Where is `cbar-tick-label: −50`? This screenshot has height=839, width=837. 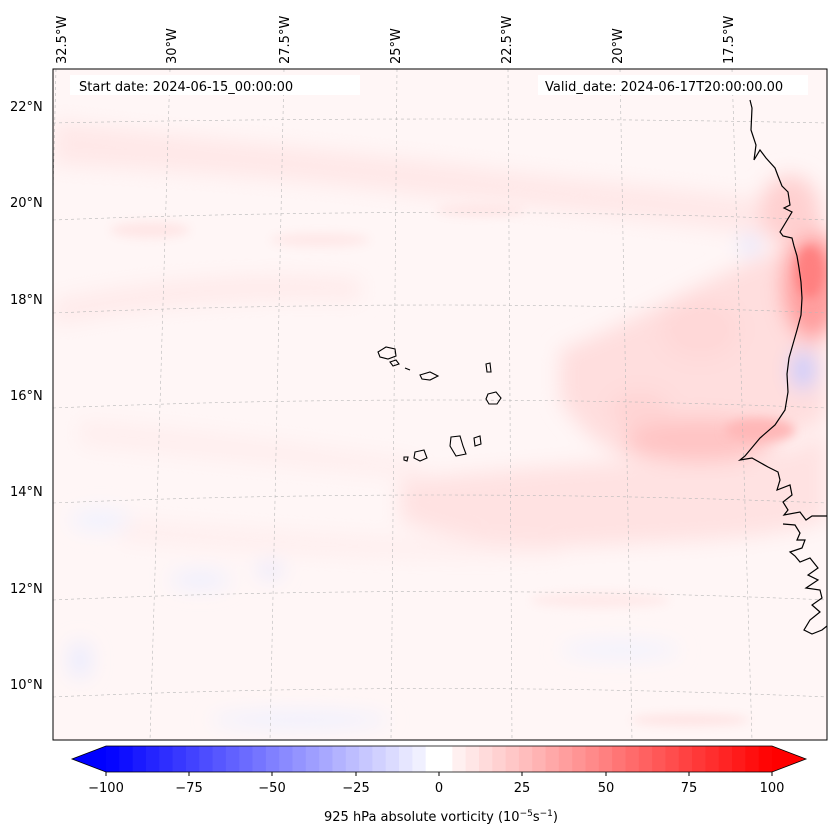
cbar-tick-label: −50 is located at coordinates (271, 788).